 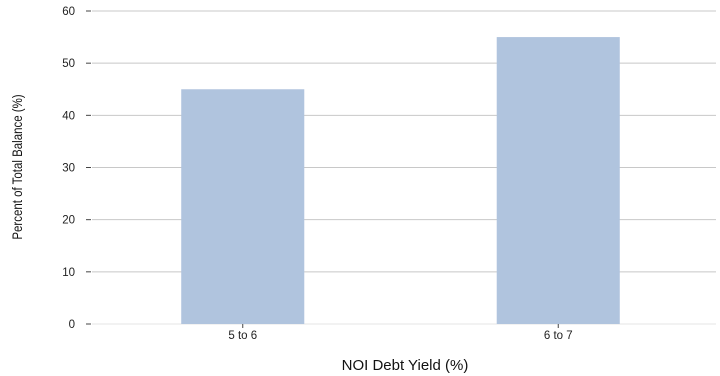 I want to click on x-tick-label-6-to-7: 6 to 7, so click(x=558, y=336).